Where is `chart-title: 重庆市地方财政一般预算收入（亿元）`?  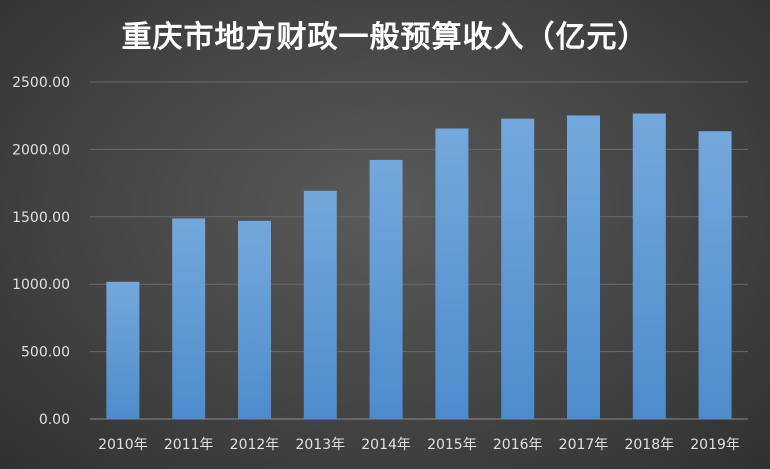 chart-title: 重庆市地方财政一般预算收入（亿元） is located at coordinates (385, 37).